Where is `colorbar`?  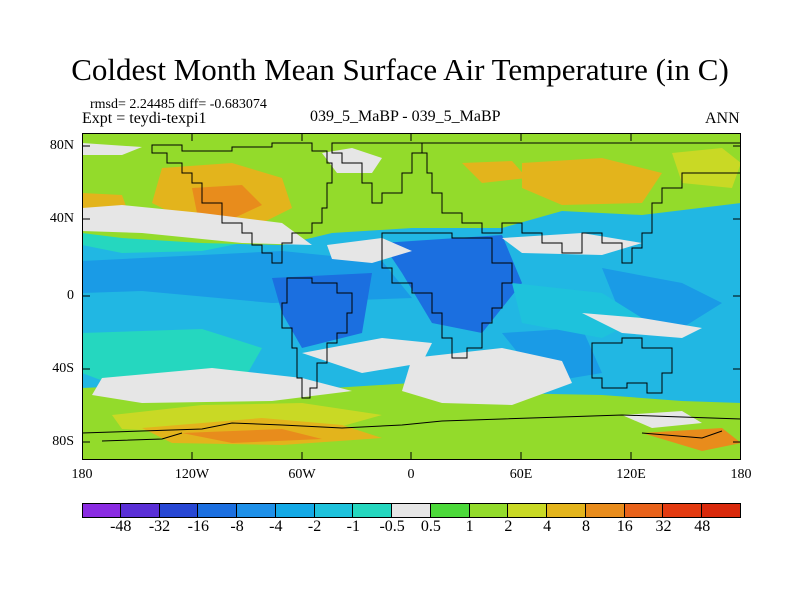 colorbar is located at coordinates (411, 510).